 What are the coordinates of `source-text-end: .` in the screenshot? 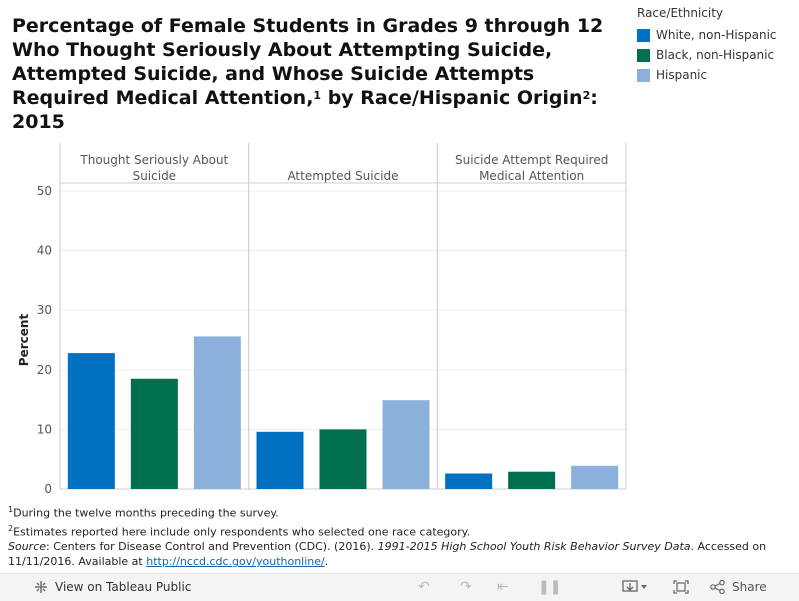 It's located at (326, 562).